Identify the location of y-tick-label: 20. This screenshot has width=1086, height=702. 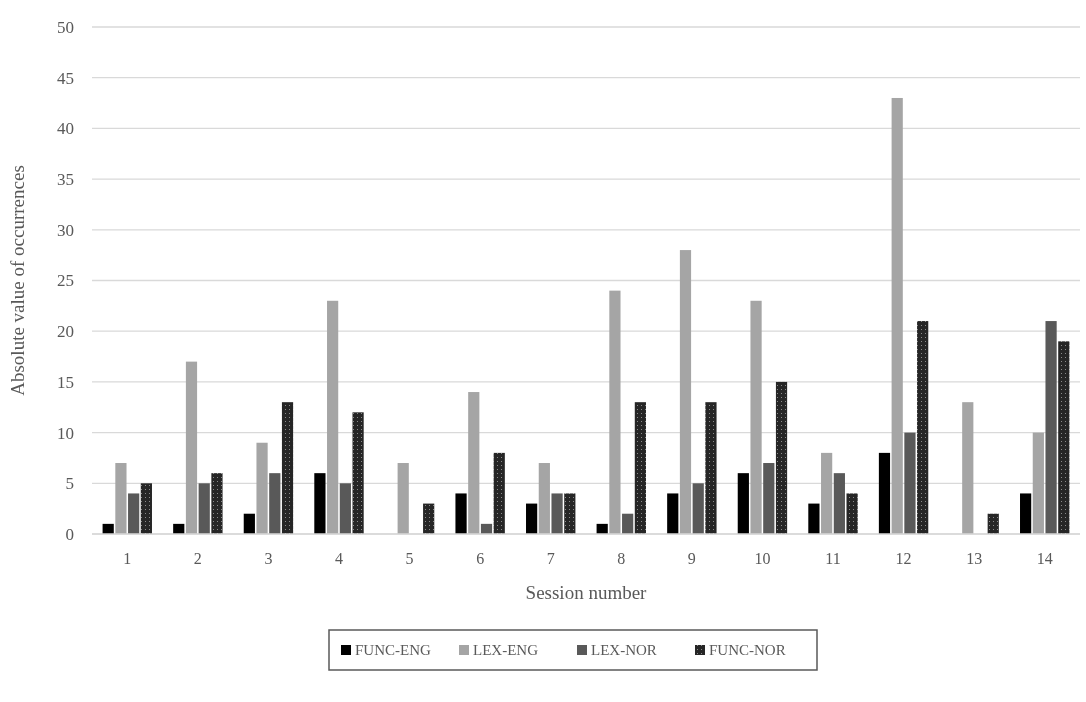
(65, 332).